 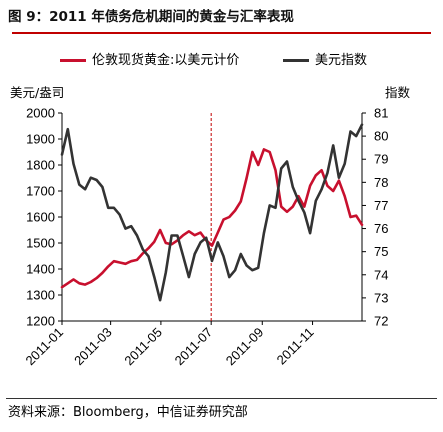 What do you see at coordinates (295, 346) in the screenshot?
I see `x-tick-label: 2011-11` at bounding box center [295, 346].